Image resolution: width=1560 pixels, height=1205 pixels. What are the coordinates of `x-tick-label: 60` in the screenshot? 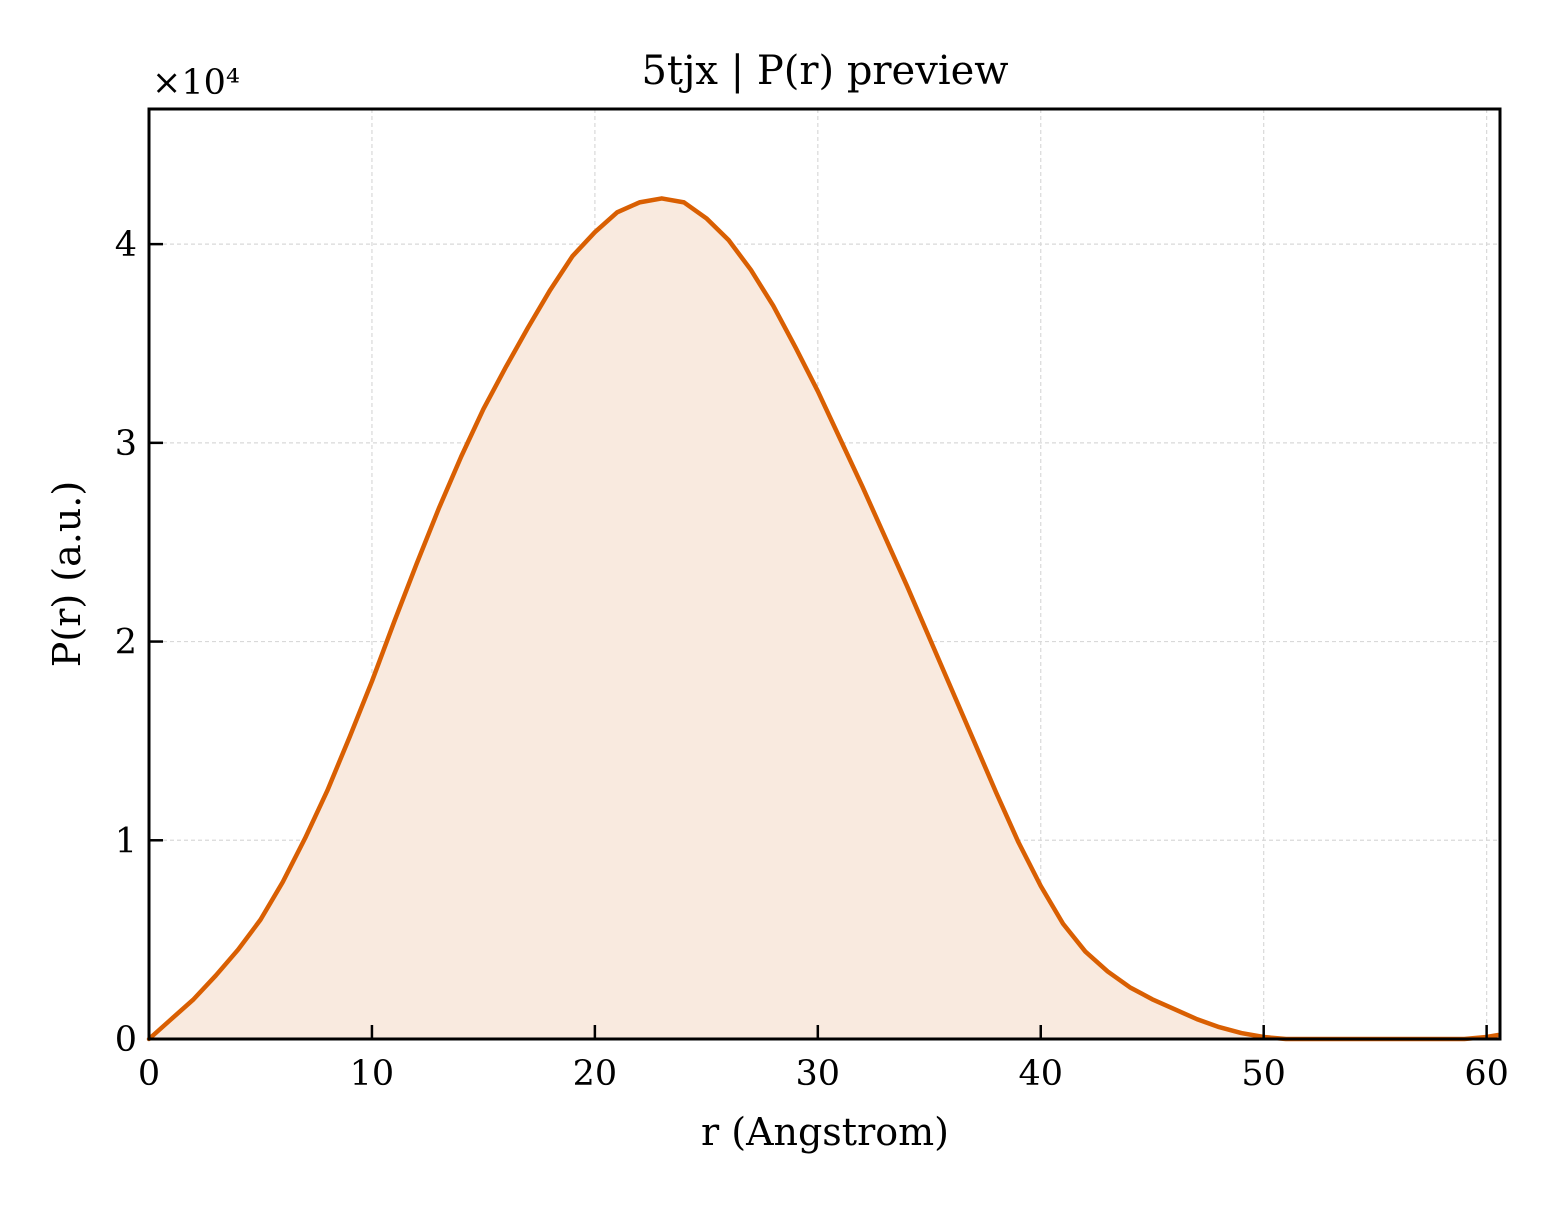 It's located at (1486, 1074).